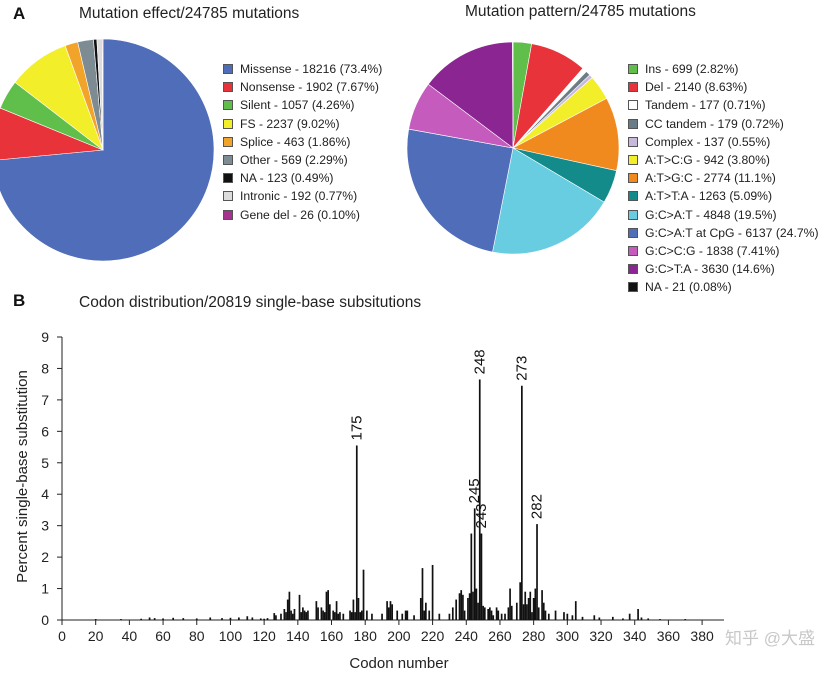  What do you see at coordinates (474, 490) in the screenshot?
I see `annotation-codon-245: 245` at bounding box center [474, 490].